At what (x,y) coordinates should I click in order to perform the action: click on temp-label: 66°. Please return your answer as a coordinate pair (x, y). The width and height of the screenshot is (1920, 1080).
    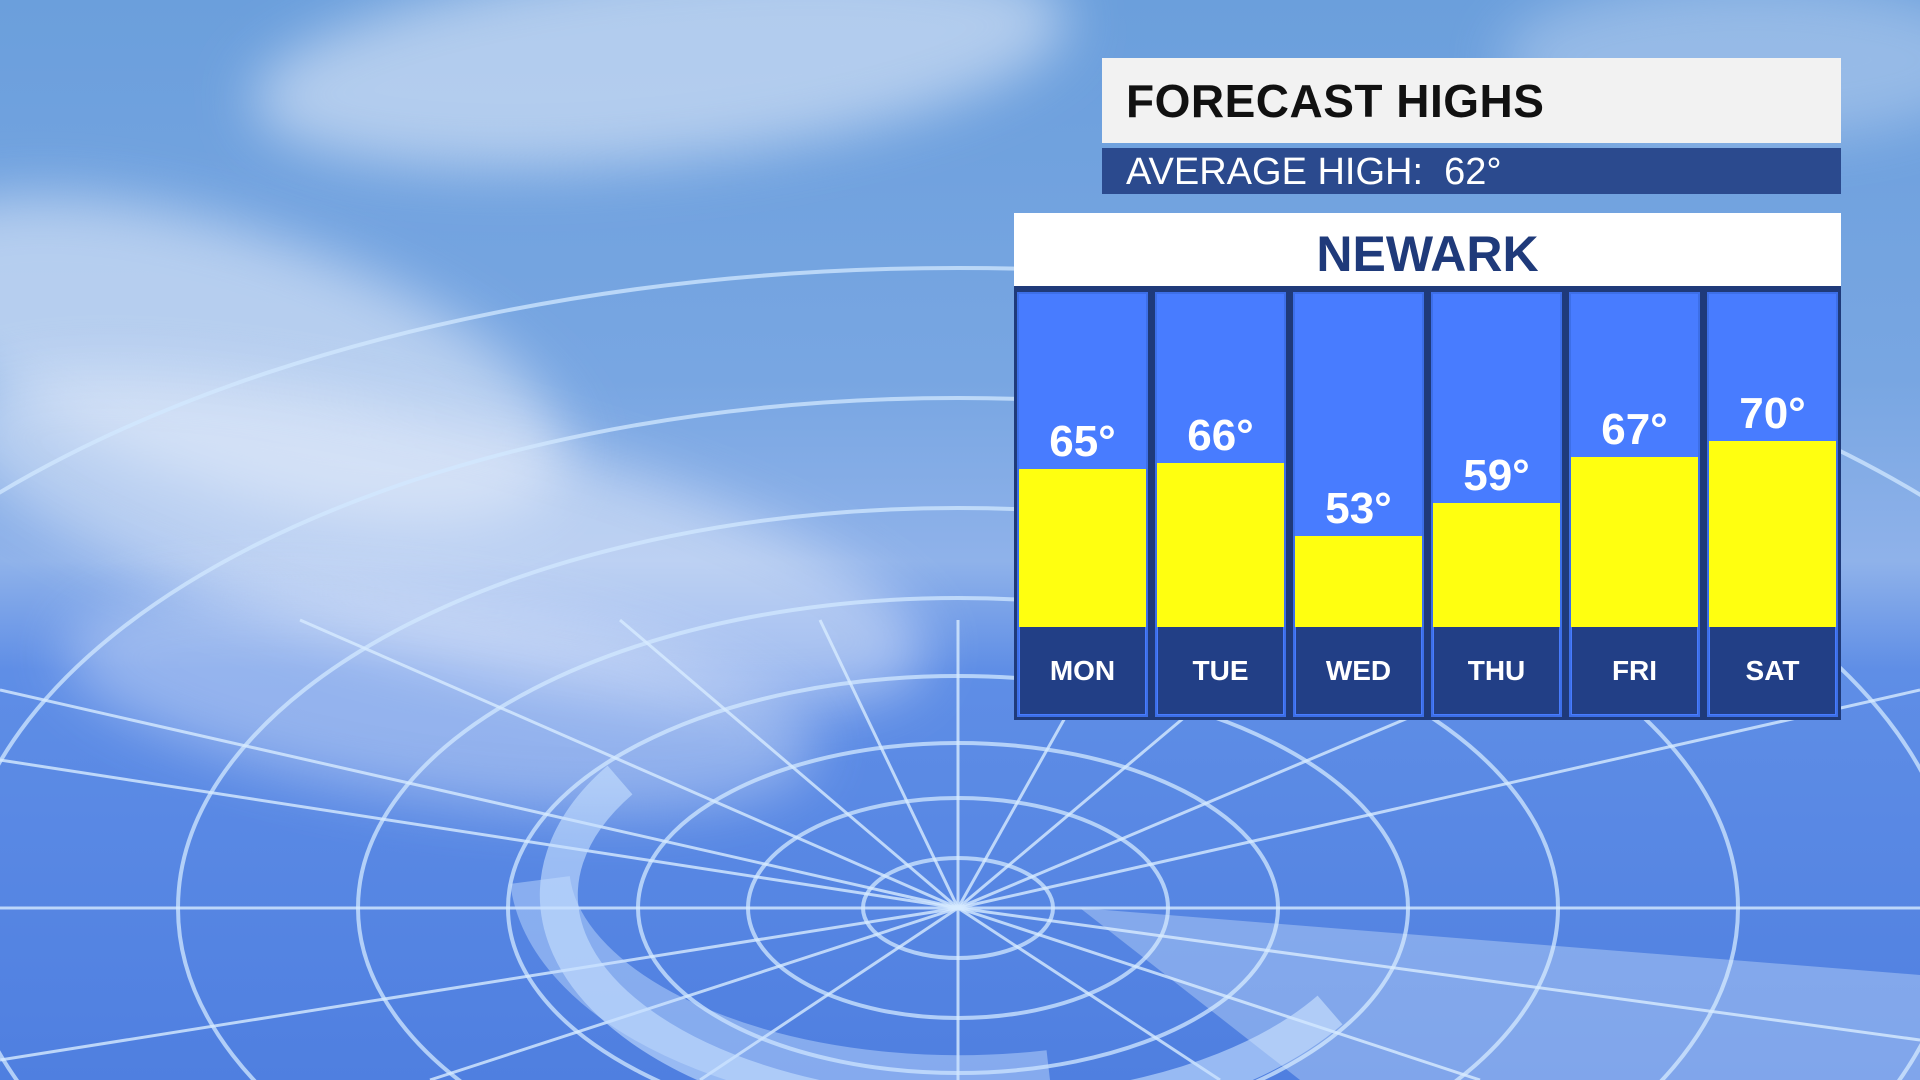
    Looking at the image, I should click on (1220, 435).